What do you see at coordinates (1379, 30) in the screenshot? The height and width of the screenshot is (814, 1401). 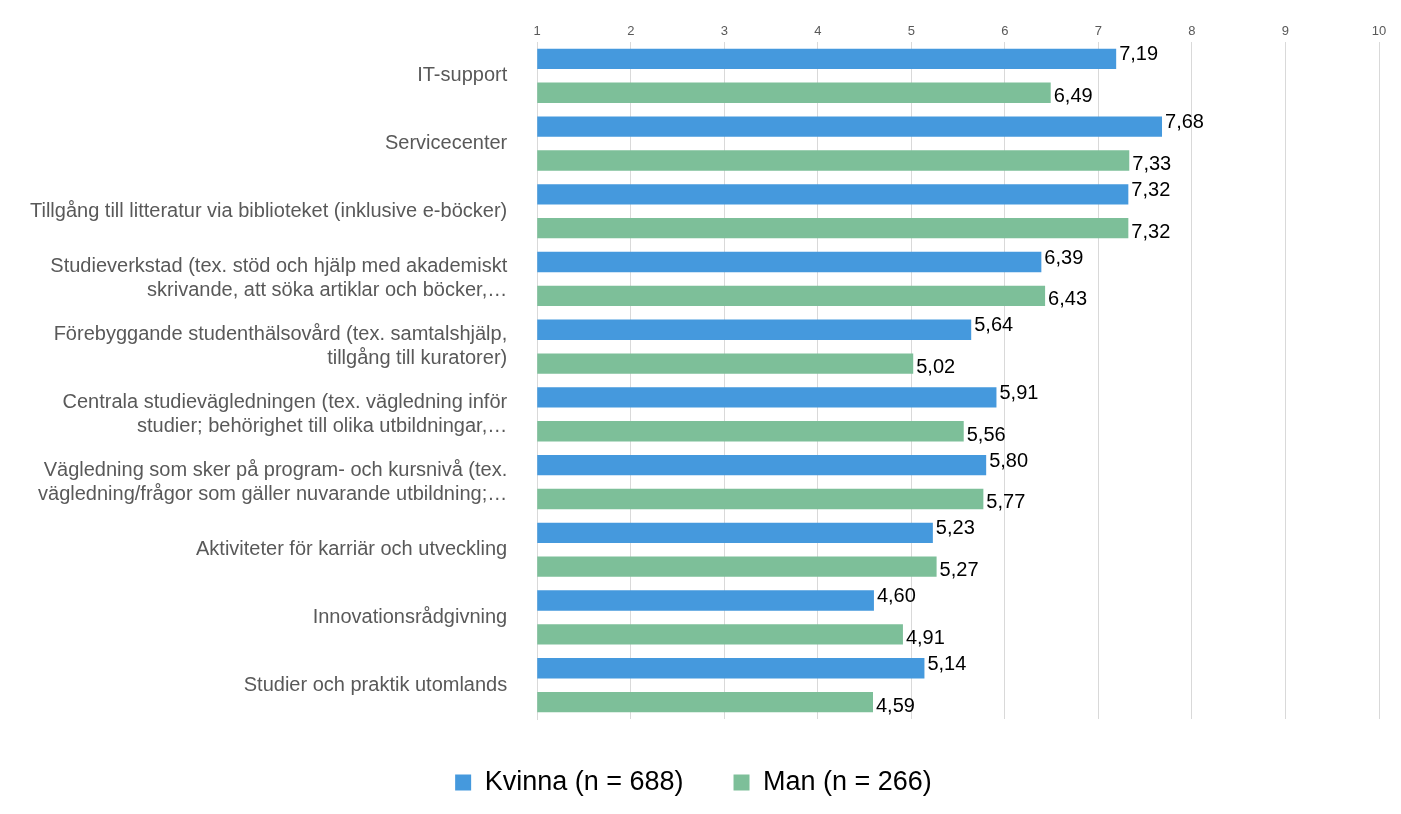 I see `x-tick-label: 10` at bounding box center [1379, 30].